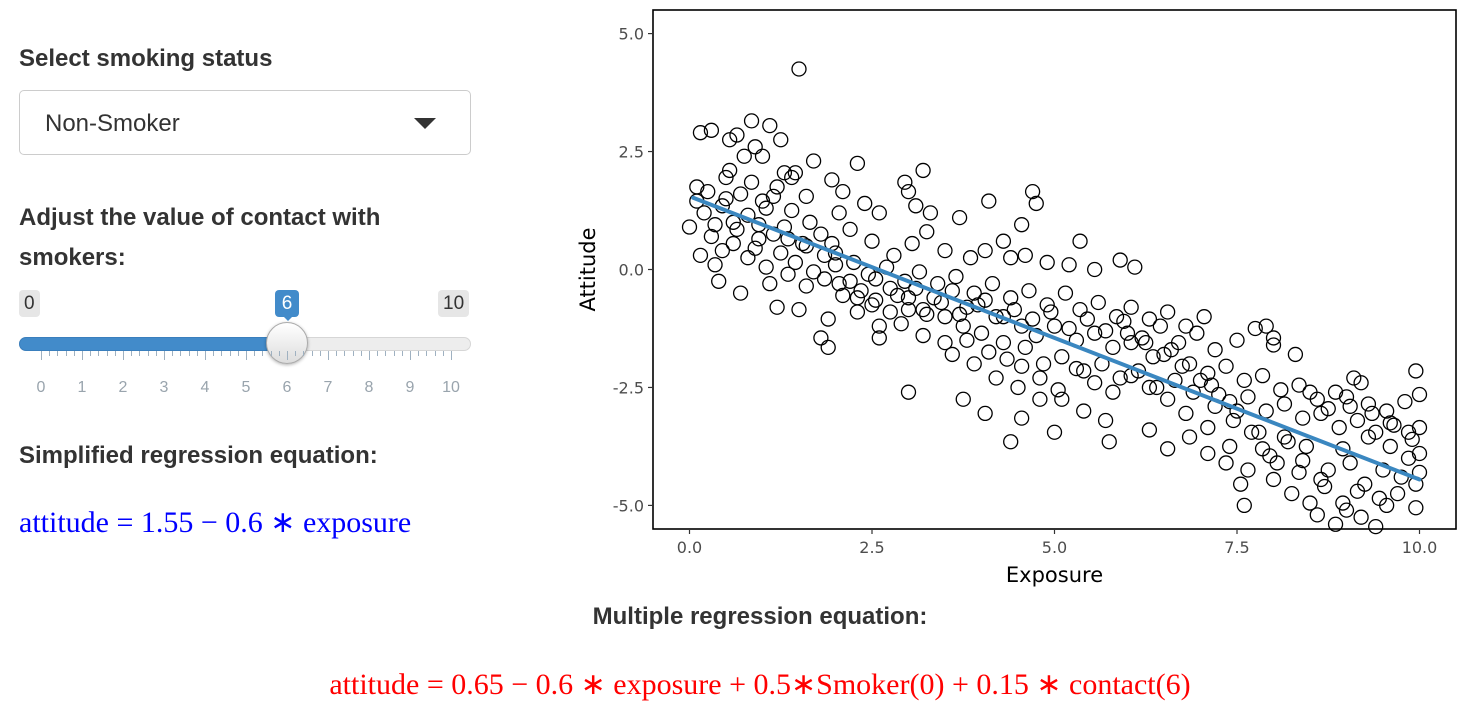 The width and height of the screenshot is (1481, 725). Describe the element at coordinates (153, 344) in the screenshot. I see `contact-slider-fill` at that location.